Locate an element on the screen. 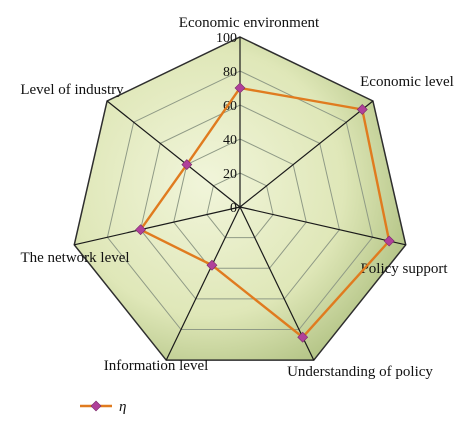 This screenshot has height=430, width=474. category-label: The network level is located at coordinates (74, 258).